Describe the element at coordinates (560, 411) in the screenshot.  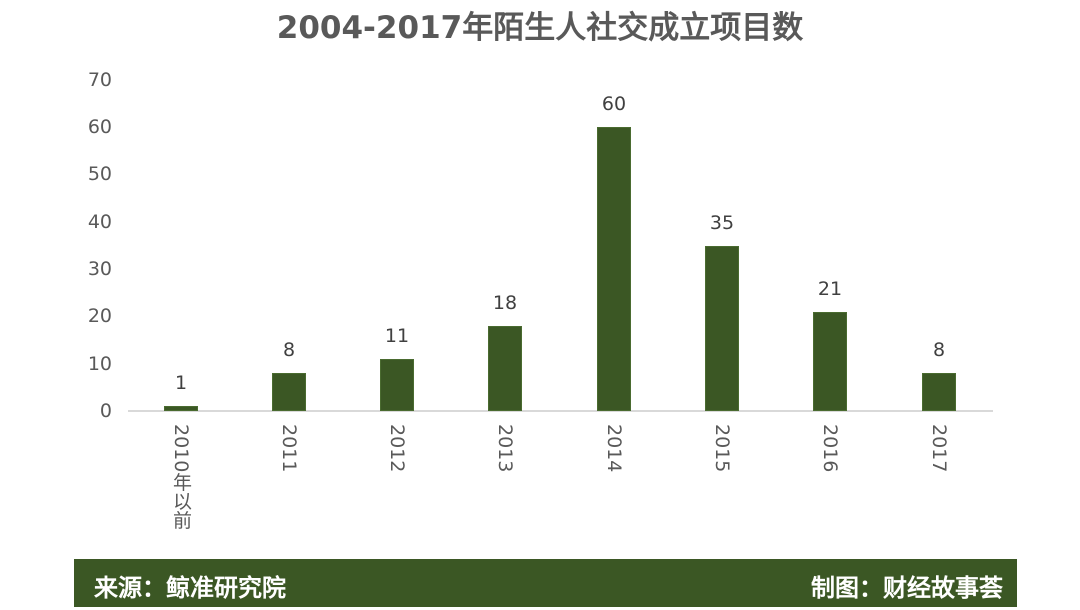
I see `x-axis-line` at that location.